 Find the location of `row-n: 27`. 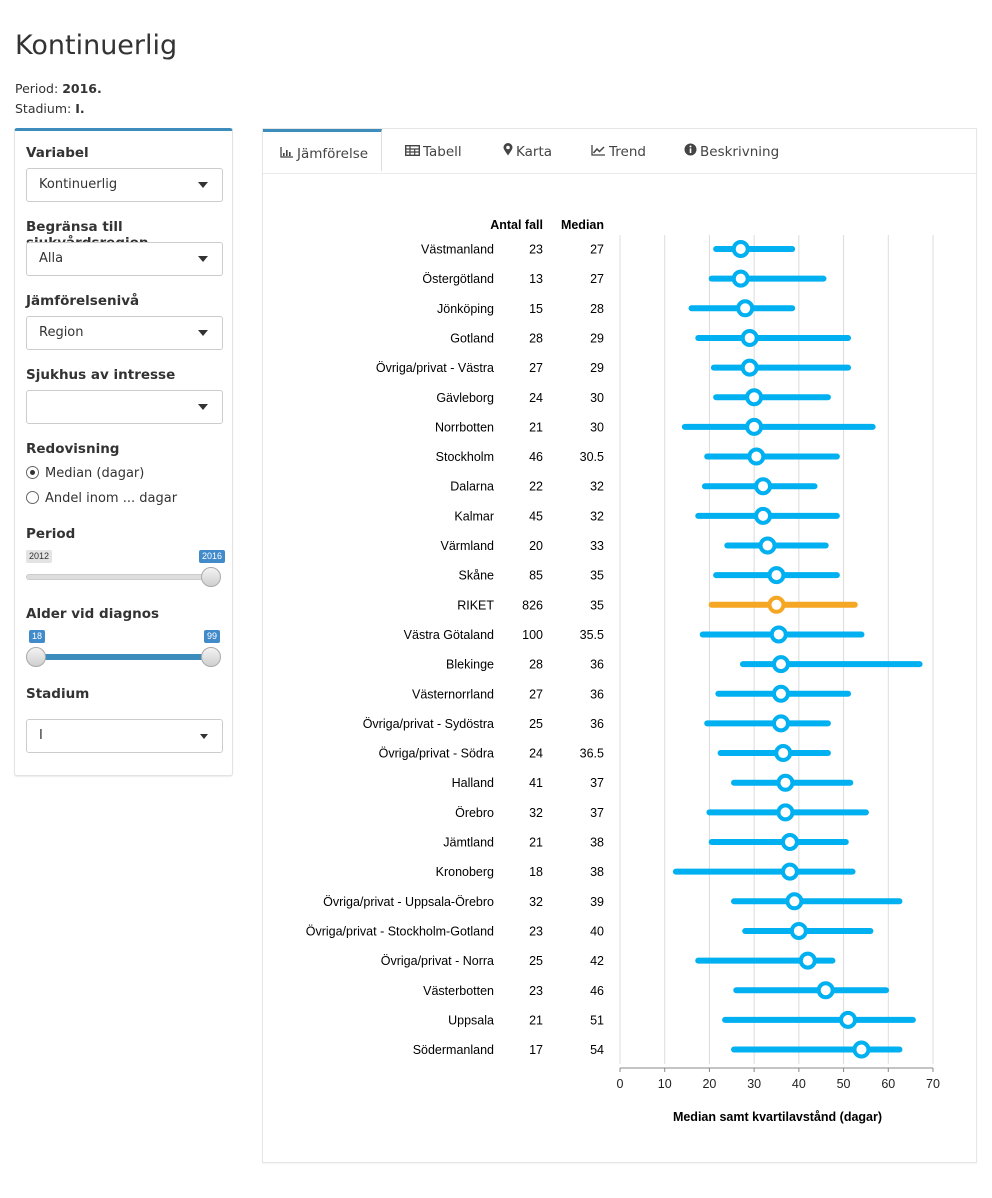

row-n: 27 is located at coordinates (536, 368).